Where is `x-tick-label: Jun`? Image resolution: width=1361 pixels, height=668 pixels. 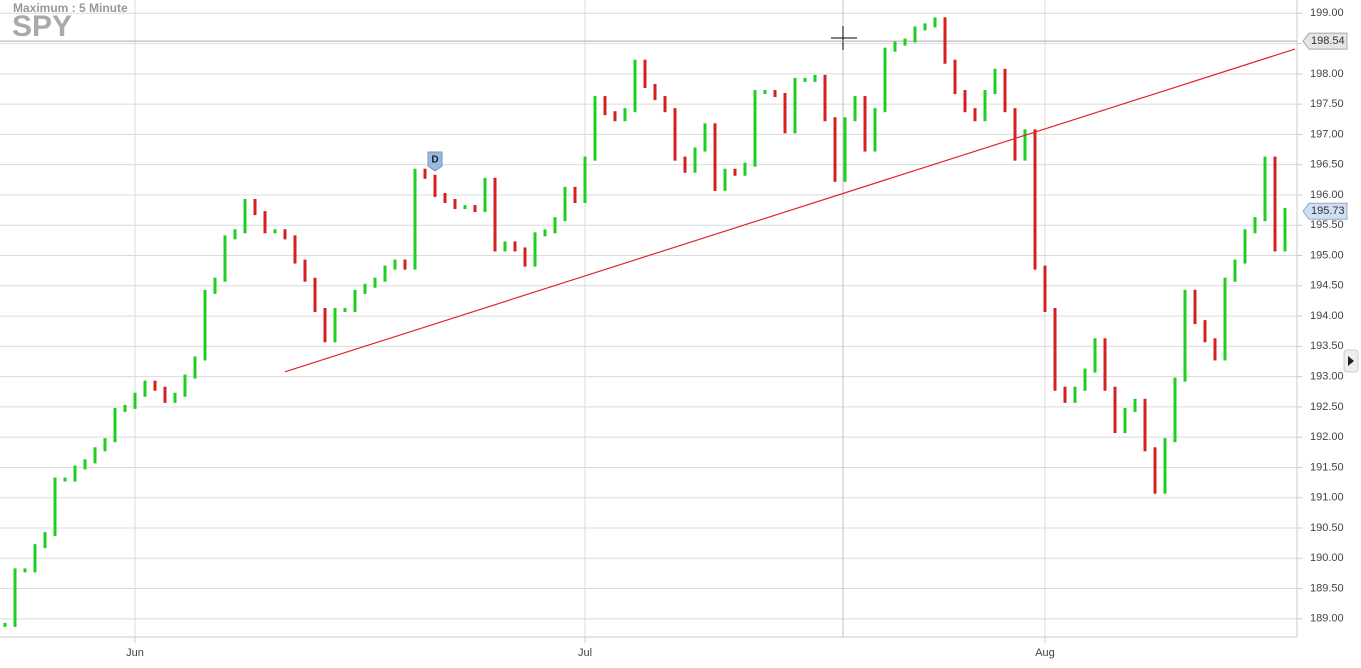 x-tick-label: Jun is located at coordinates (135, 653).